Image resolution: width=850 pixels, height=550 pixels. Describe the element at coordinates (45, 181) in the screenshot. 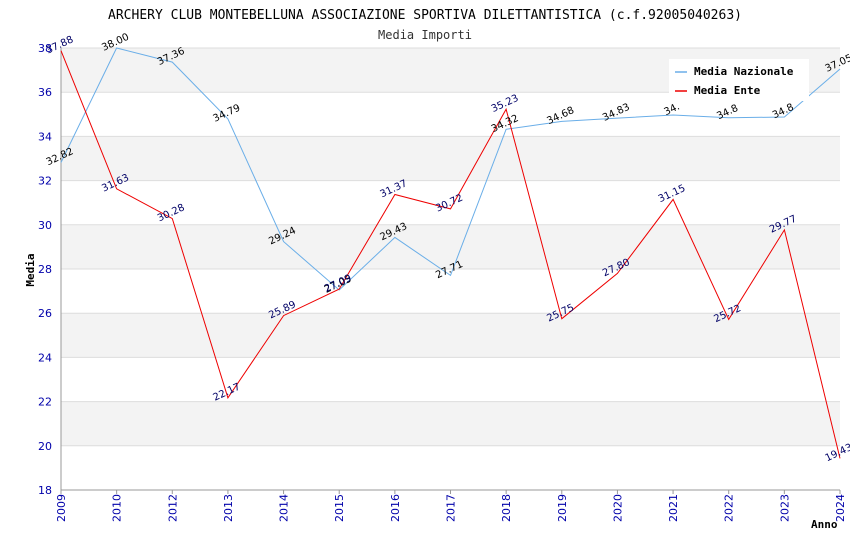

I see `y-tick-label: 32` at that location.